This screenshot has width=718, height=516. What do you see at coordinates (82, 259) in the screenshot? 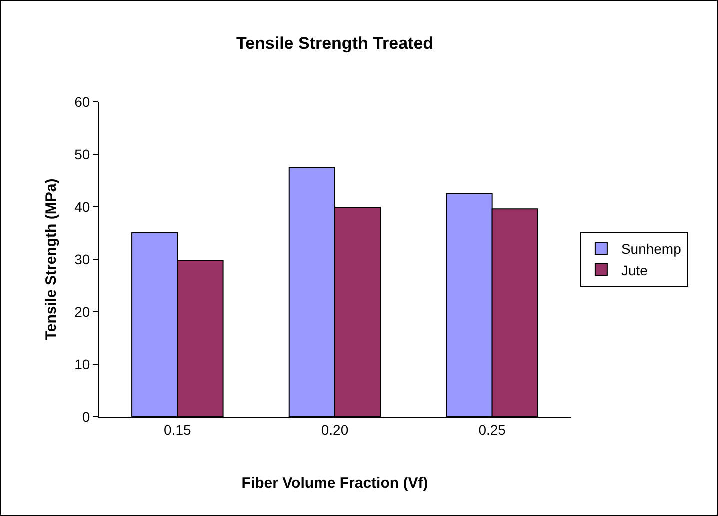
I see `y-tick-label: 30` at bounding box center [82, 259].